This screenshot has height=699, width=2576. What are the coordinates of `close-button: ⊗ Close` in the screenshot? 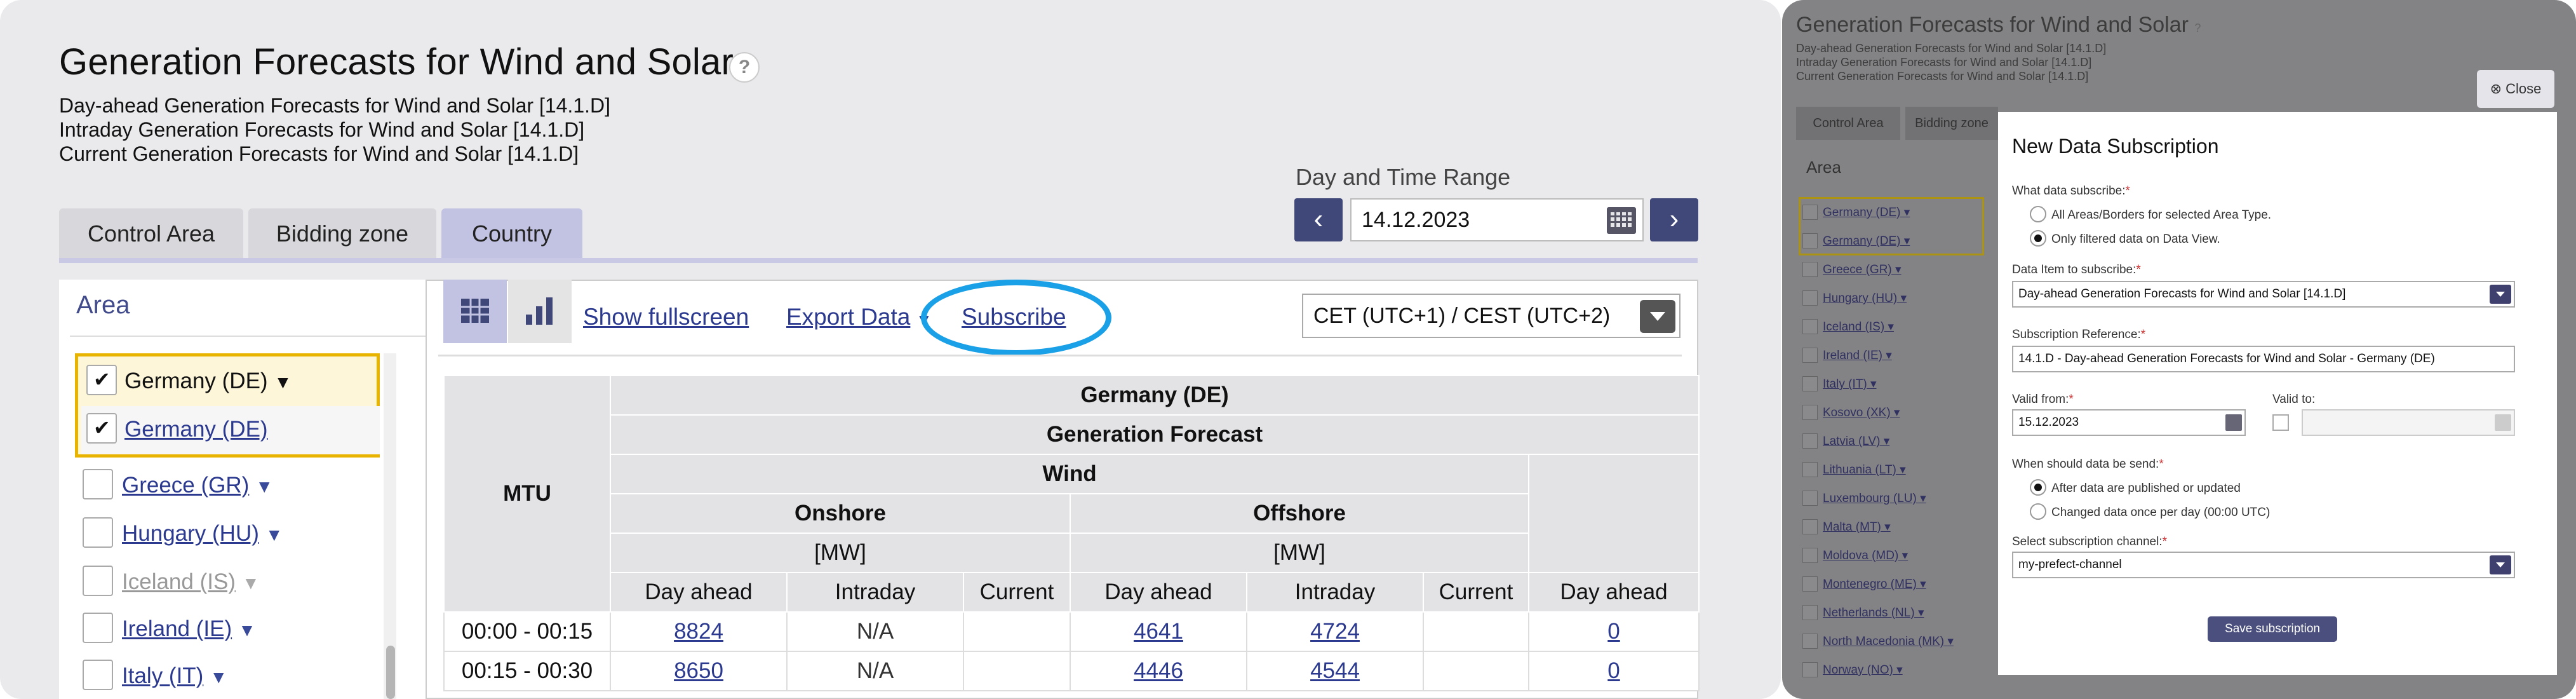 It's located at (2515, 89).